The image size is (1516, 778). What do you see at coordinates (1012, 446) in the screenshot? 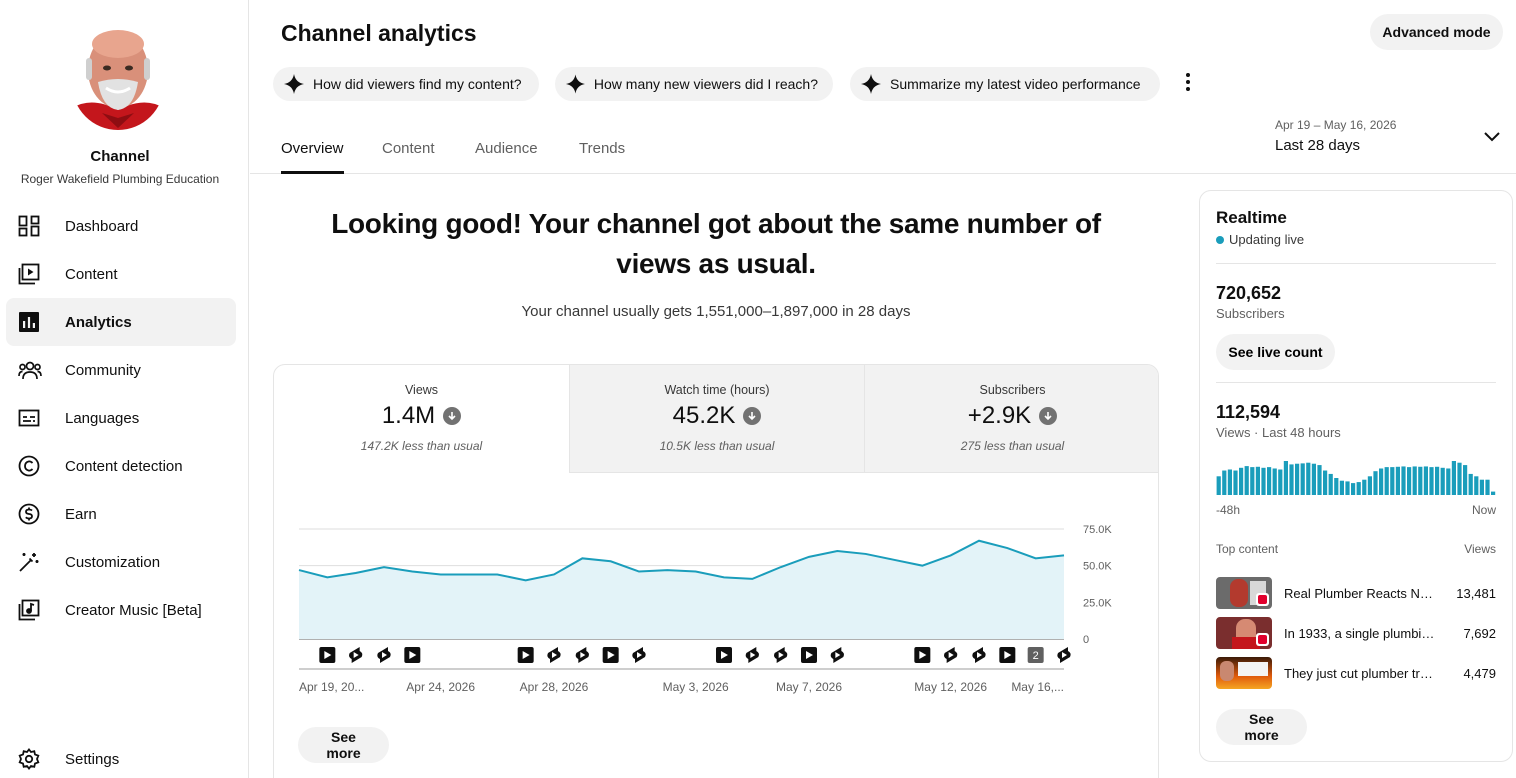
I see `metric-comparison: 275 less than usual` at bounding box center [1012, 446].